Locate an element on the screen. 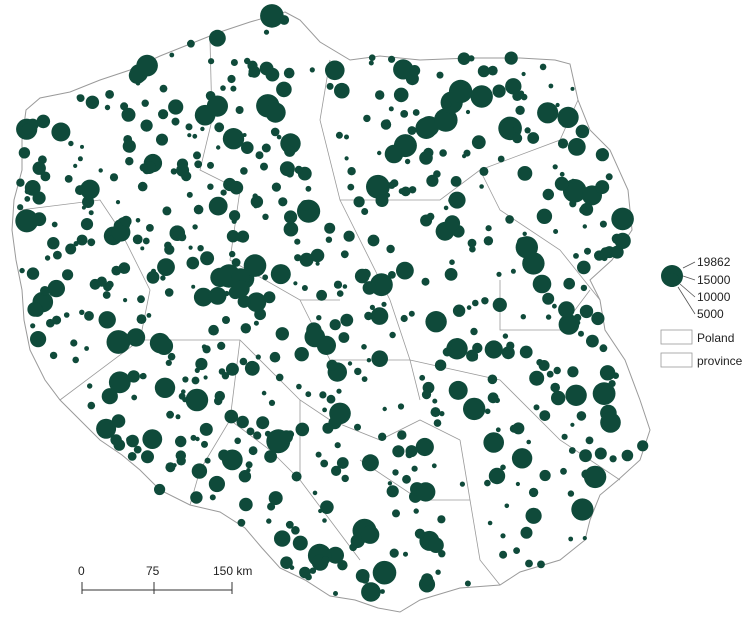 Image resolution: width=746 pixels, height=627 pixels. scale-bar: 0 75 150 km is located at coordinates (165, 579).